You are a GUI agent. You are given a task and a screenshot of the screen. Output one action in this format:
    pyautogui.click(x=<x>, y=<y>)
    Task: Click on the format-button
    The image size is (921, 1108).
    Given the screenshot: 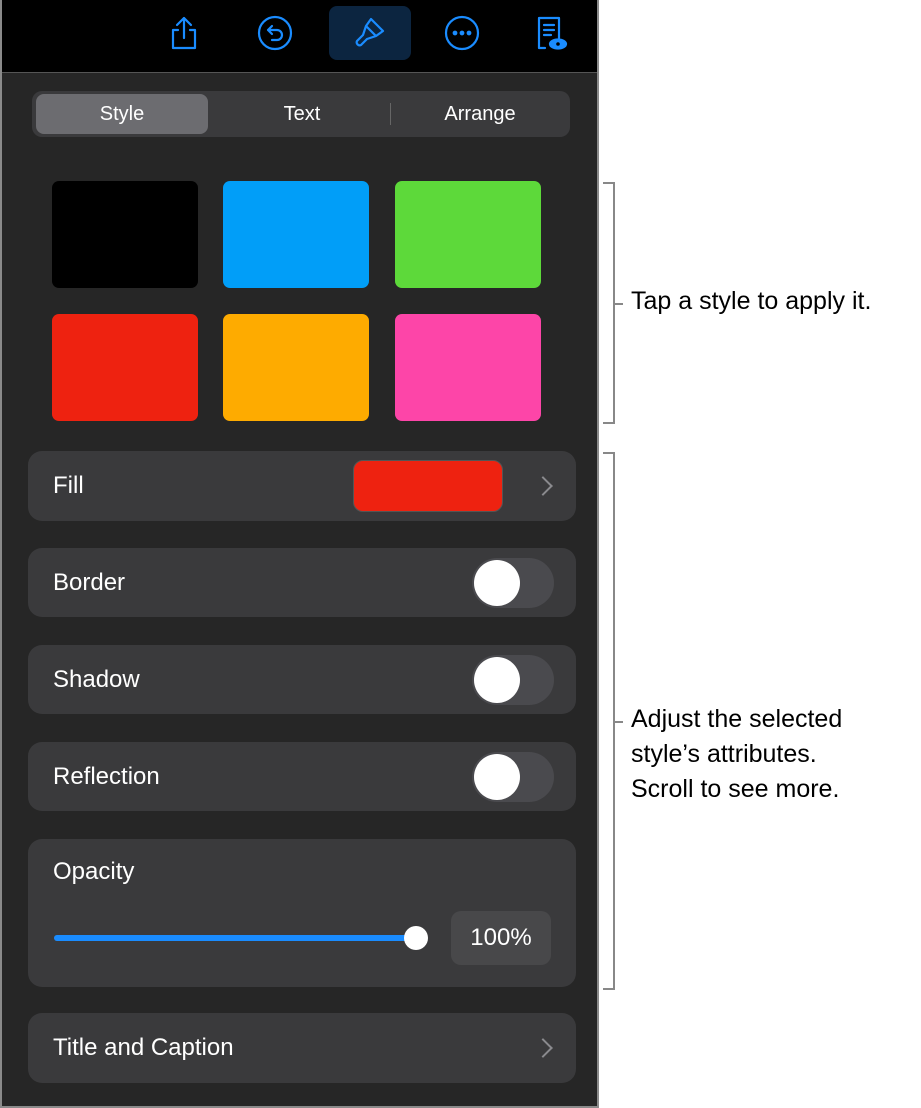 What is the action you would take?
    pyautogui.click(x=370, y=33)
    